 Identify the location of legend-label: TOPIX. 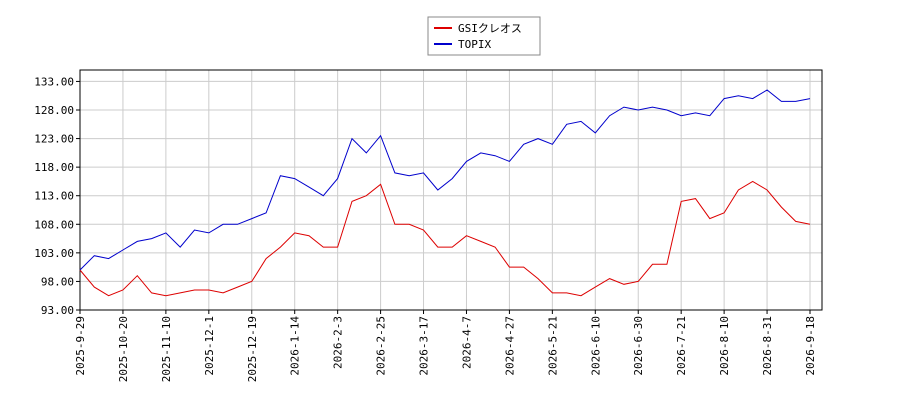
(474, 44).